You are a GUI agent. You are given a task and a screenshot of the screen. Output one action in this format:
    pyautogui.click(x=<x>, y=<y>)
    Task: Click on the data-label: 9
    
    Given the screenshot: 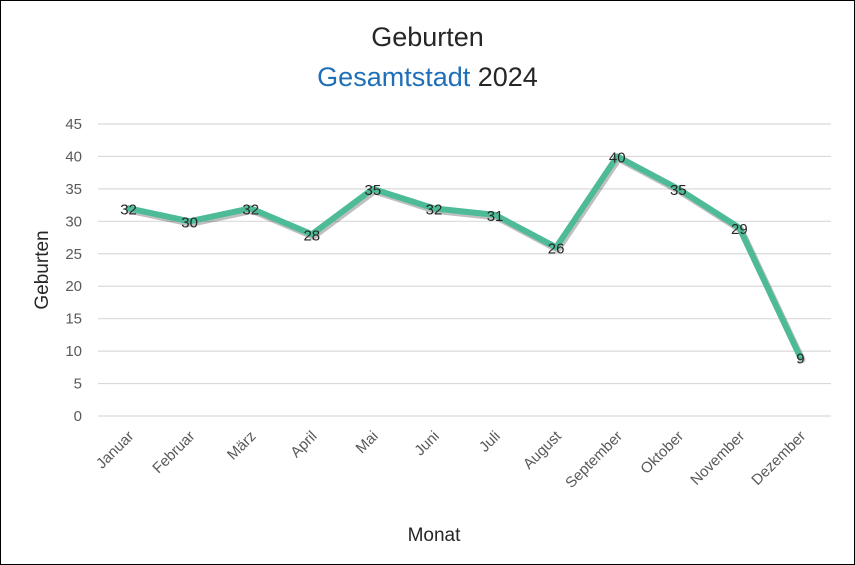 What is the action you would take?
    pyautogui.click(x=800, y=359)
    